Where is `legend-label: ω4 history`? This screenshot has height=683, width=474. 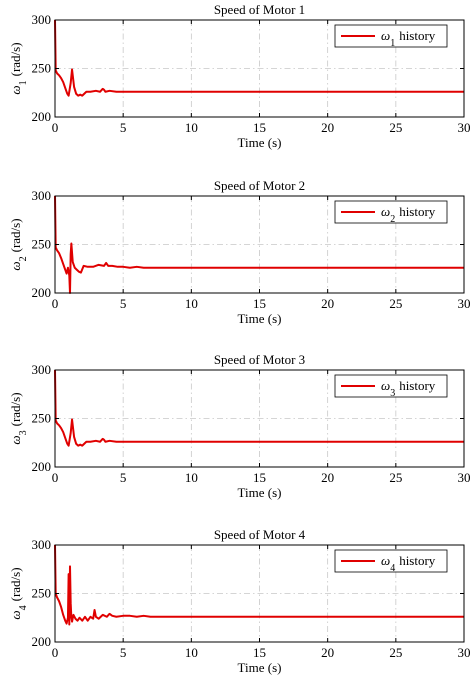 legend-label: ω4 history is located at coordinates (408, 563).